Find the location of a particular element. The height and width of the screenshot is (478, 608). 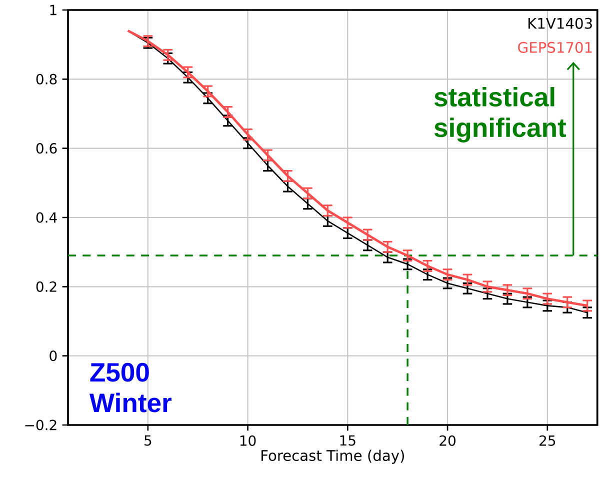

x-tick-label: 15 is located at coordinates (348, 440).